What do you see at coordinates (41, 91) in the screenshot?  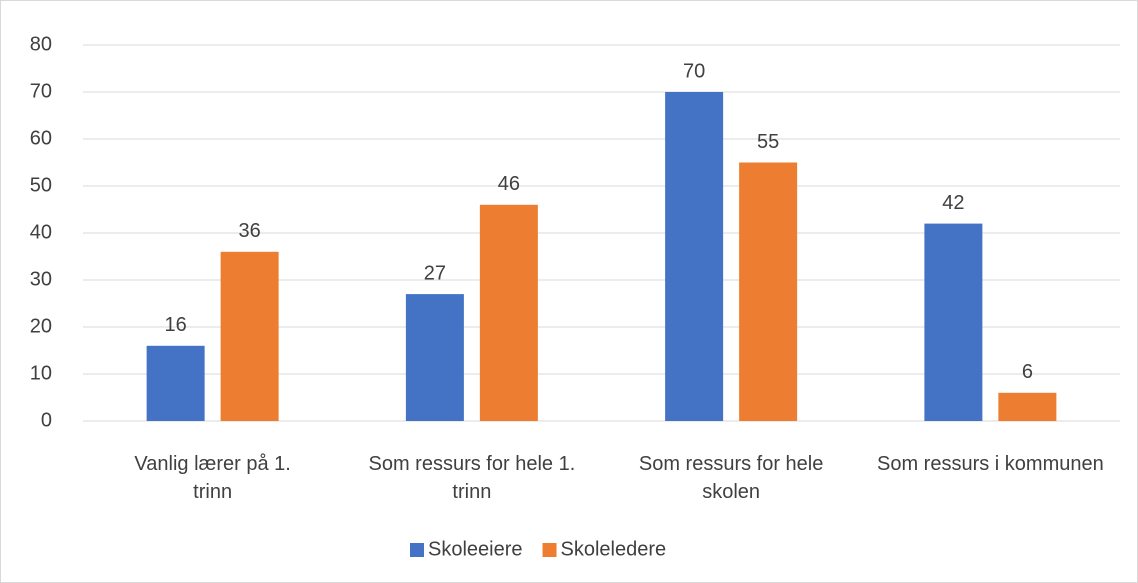 I see `y-tick-label: 70` at bounding box center [41, 91].